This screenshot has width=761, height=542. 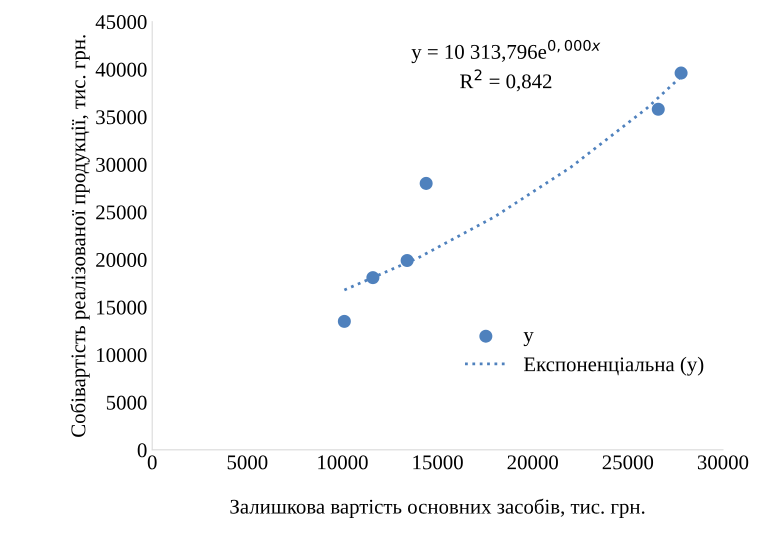 I want to click on y-tick-label: 0, so click(x=142, y=450).